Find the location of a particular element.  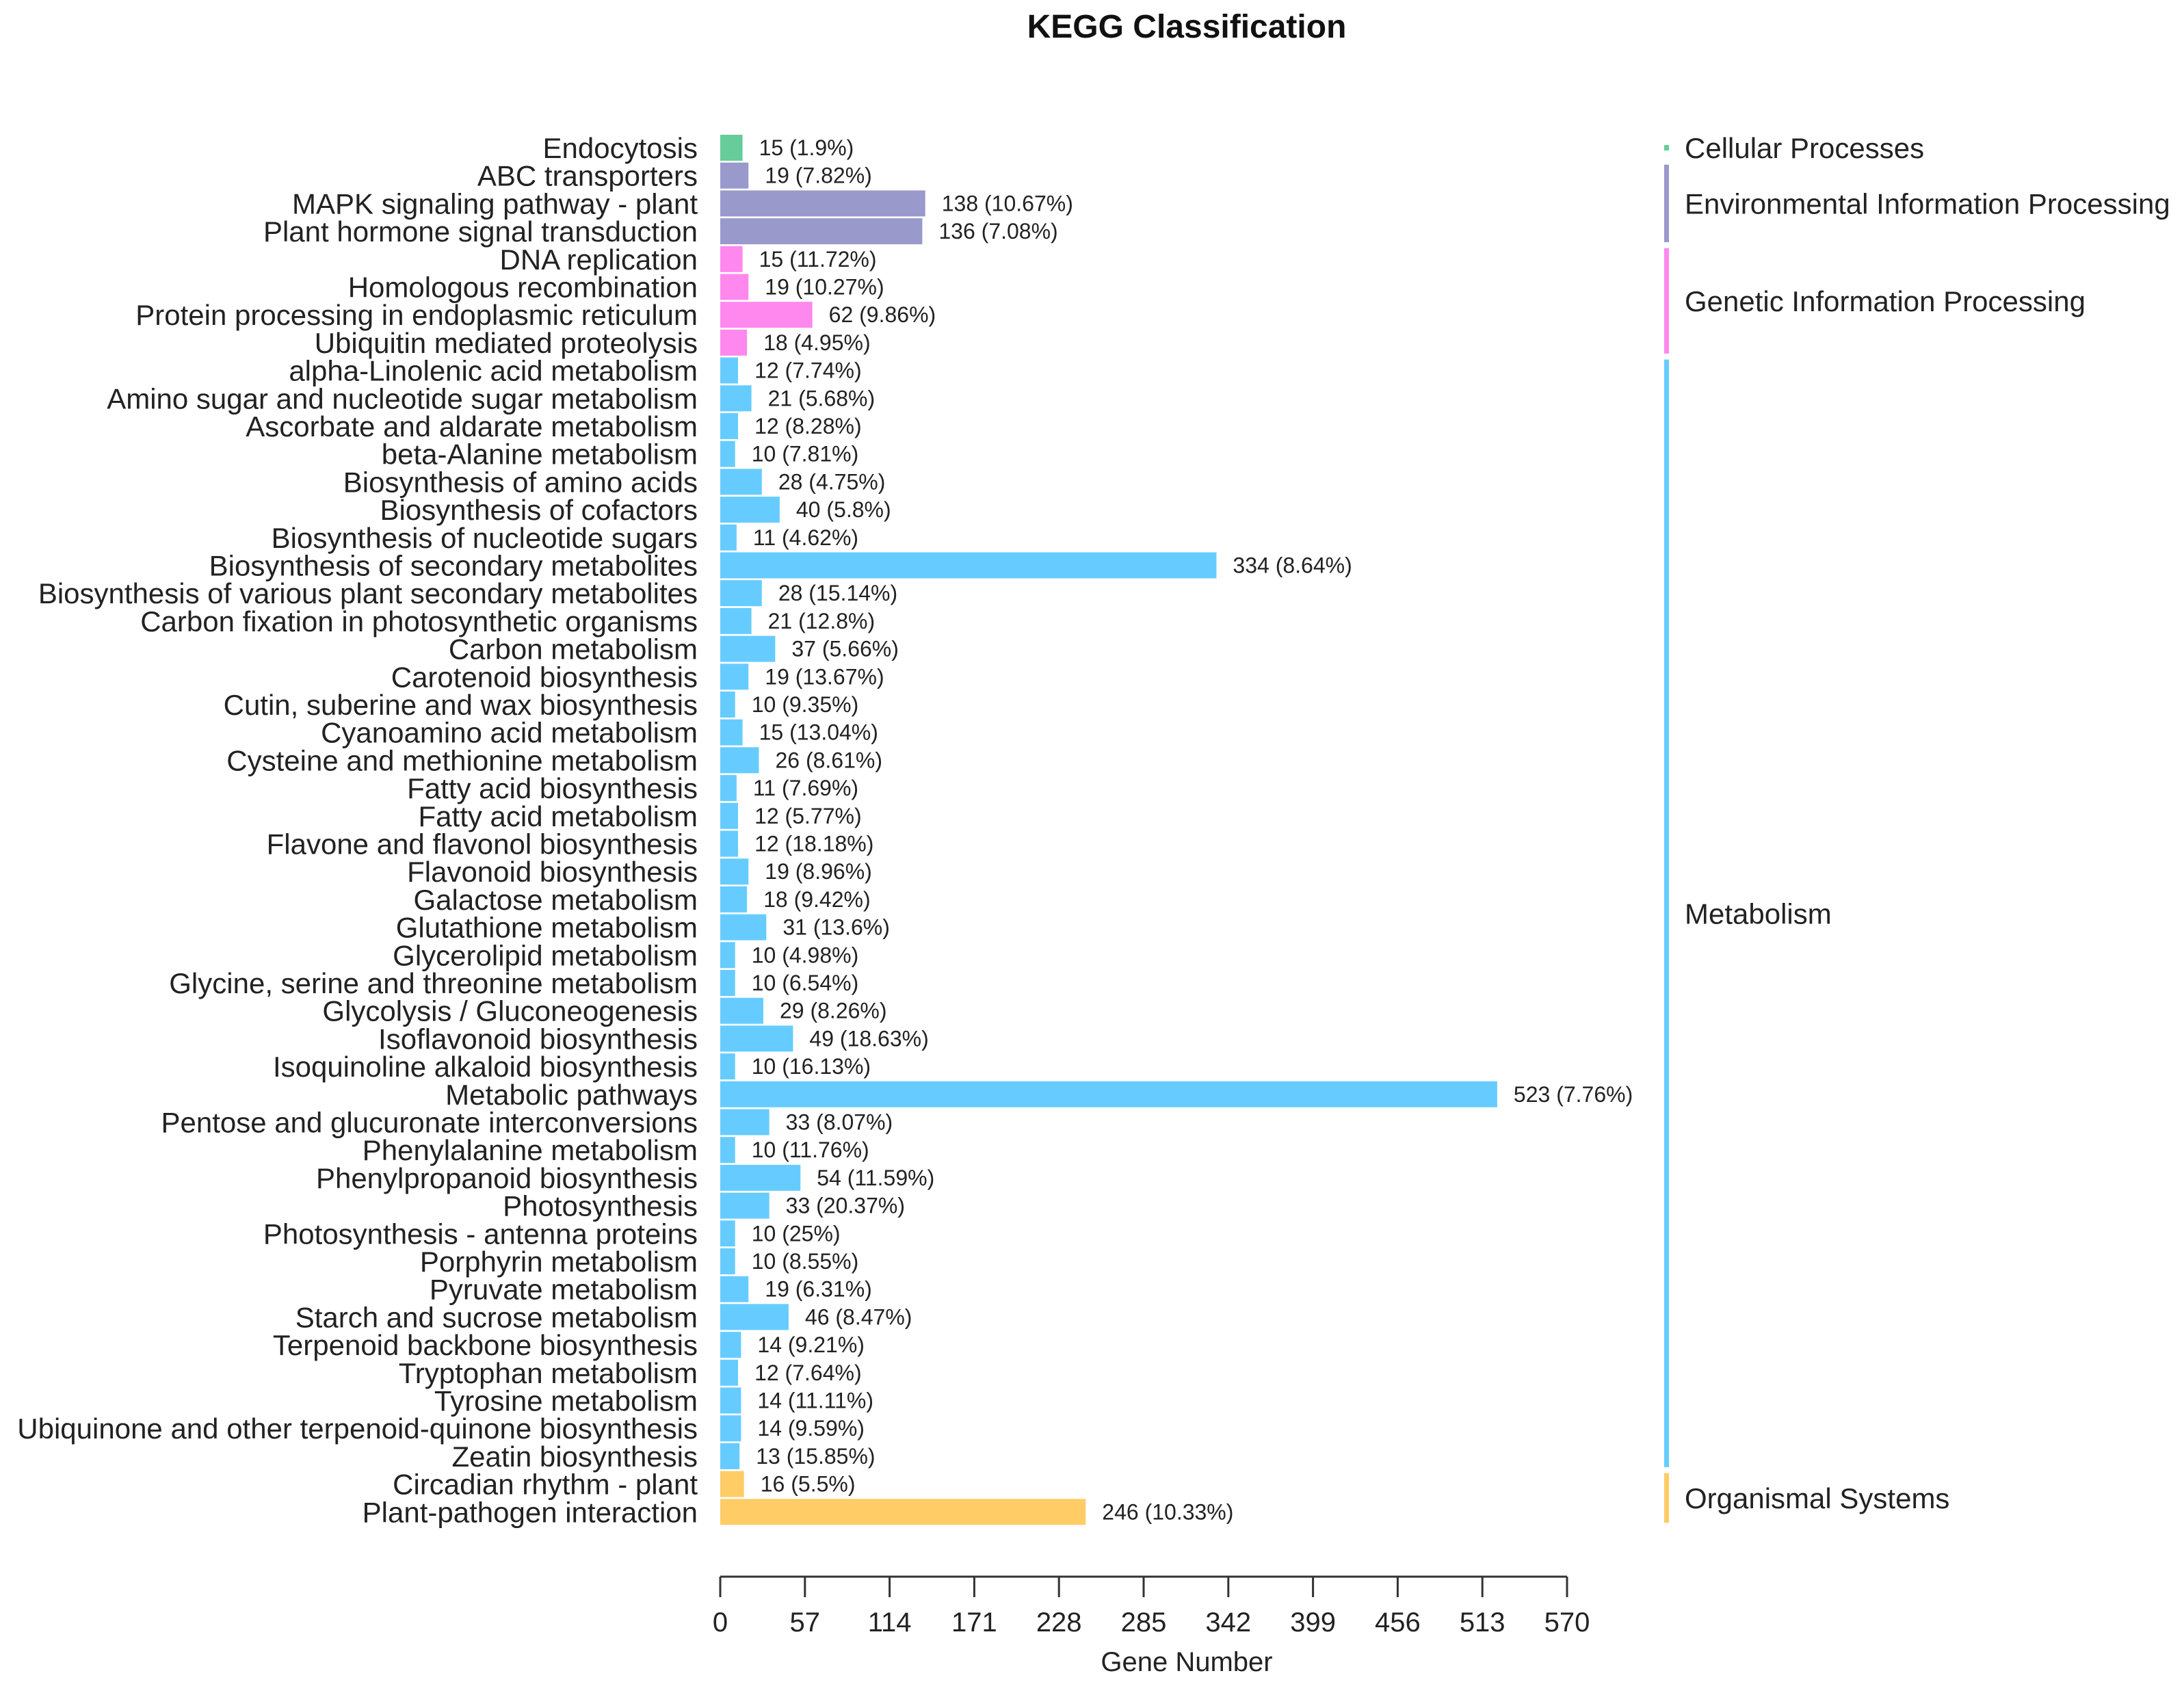

x-tick-label: 0 is located at coordinates (720, 1622).